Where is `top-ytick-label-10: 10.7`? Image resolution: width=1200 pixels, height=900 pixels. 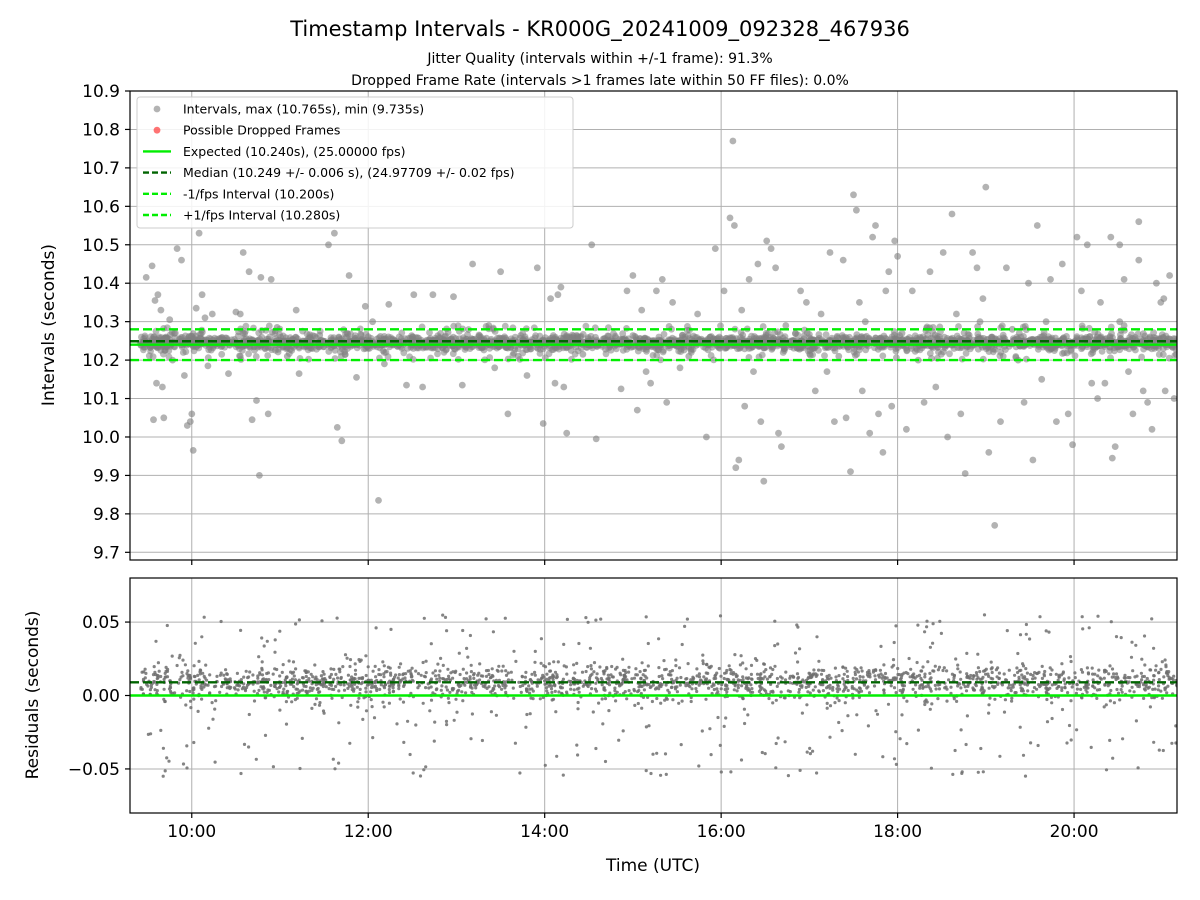 top-ytick-label-10: 10.7 is located at coordinates (101, 169).